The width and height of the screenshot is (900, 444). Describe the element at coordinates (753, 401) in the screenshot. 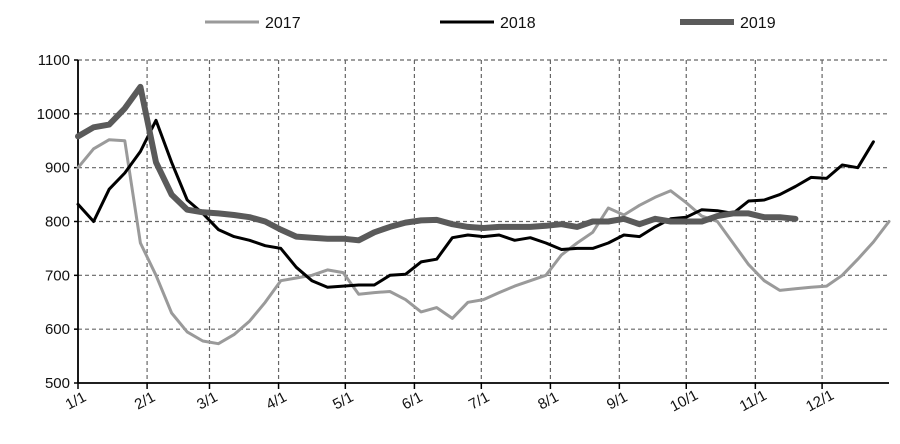

I see `x-tick-label: 11/1` at that location.